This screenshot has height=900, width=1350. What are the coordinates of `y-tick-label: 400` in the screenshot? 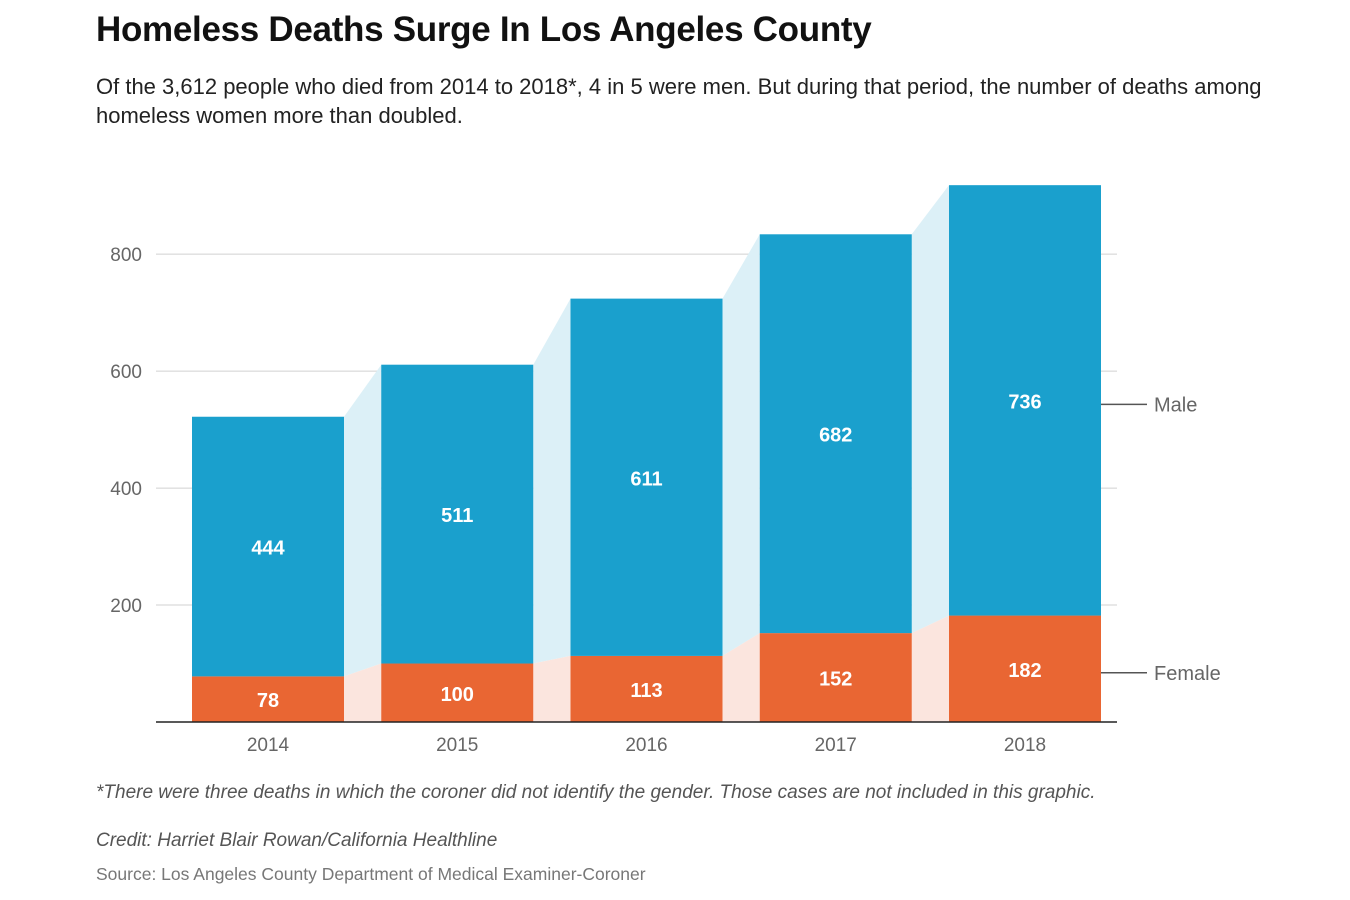 It's located at (126, 489).